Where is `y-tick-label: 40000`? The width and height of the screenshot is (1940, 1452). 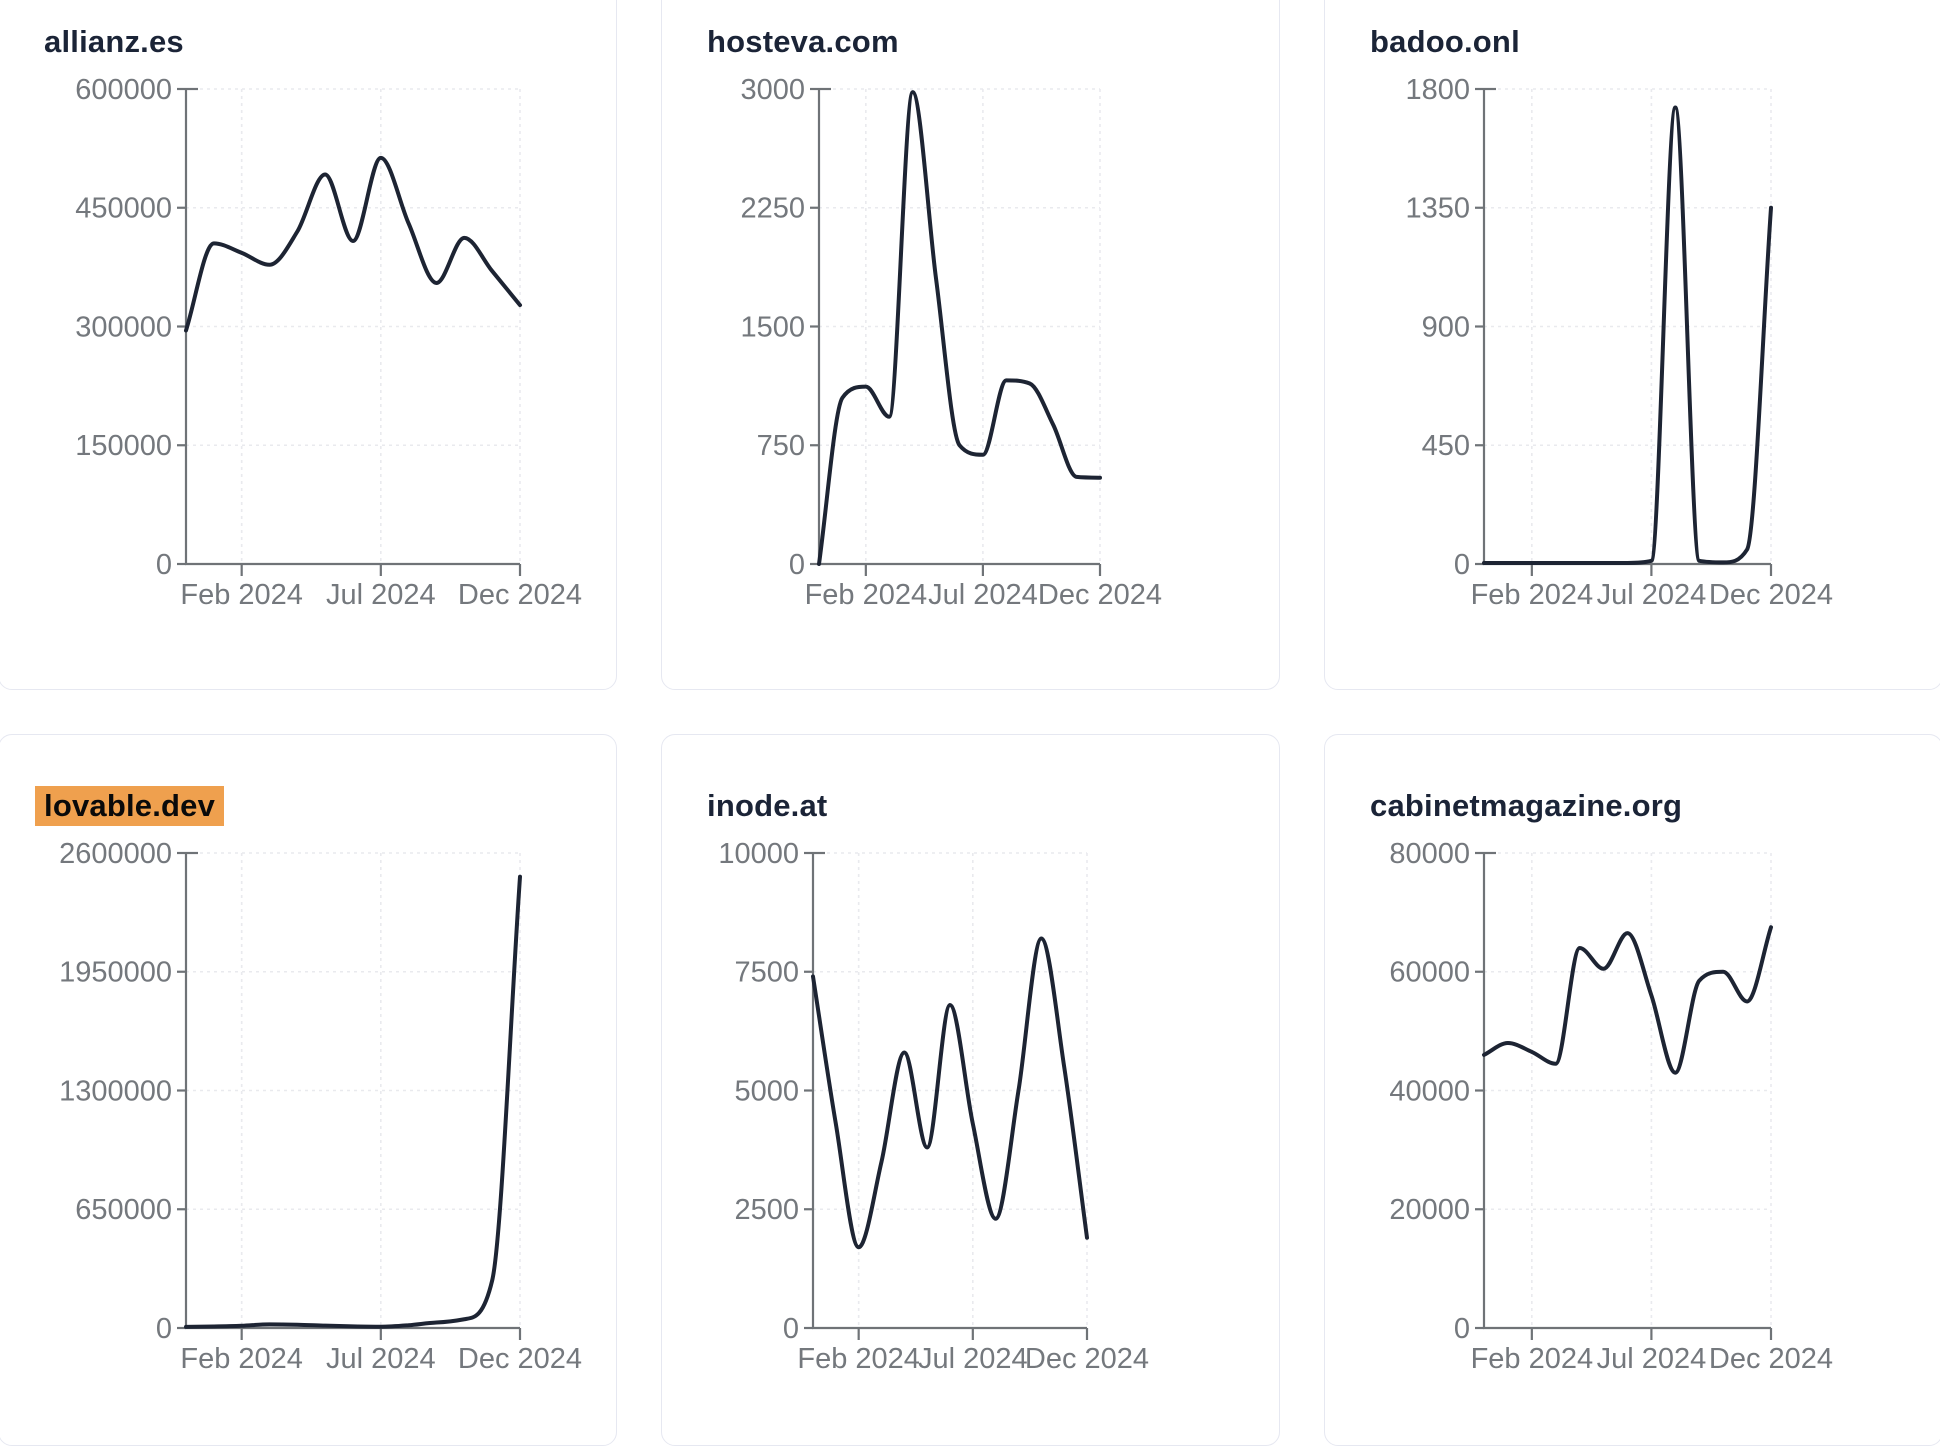
y-tick-label: 40000 is located at coordinates (1429, 1091).